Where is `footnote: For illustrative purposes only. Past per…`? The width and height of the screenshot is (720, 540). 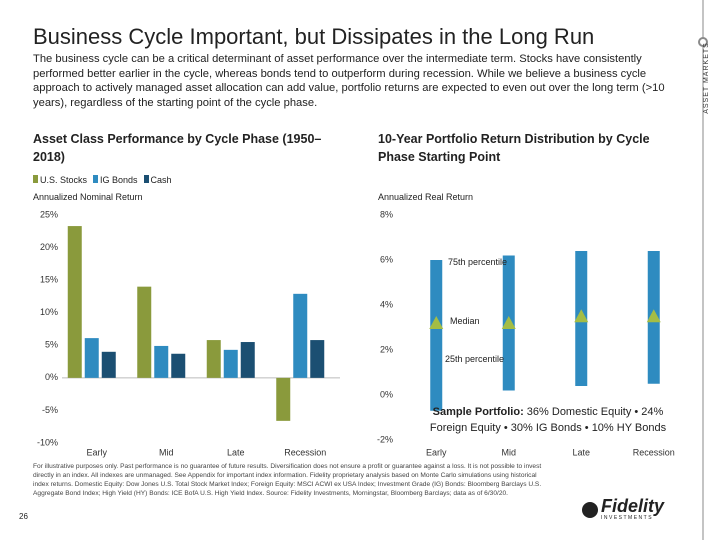 footnote: For illustrative purposes only. Past per… is located at coordinates (287, 480).